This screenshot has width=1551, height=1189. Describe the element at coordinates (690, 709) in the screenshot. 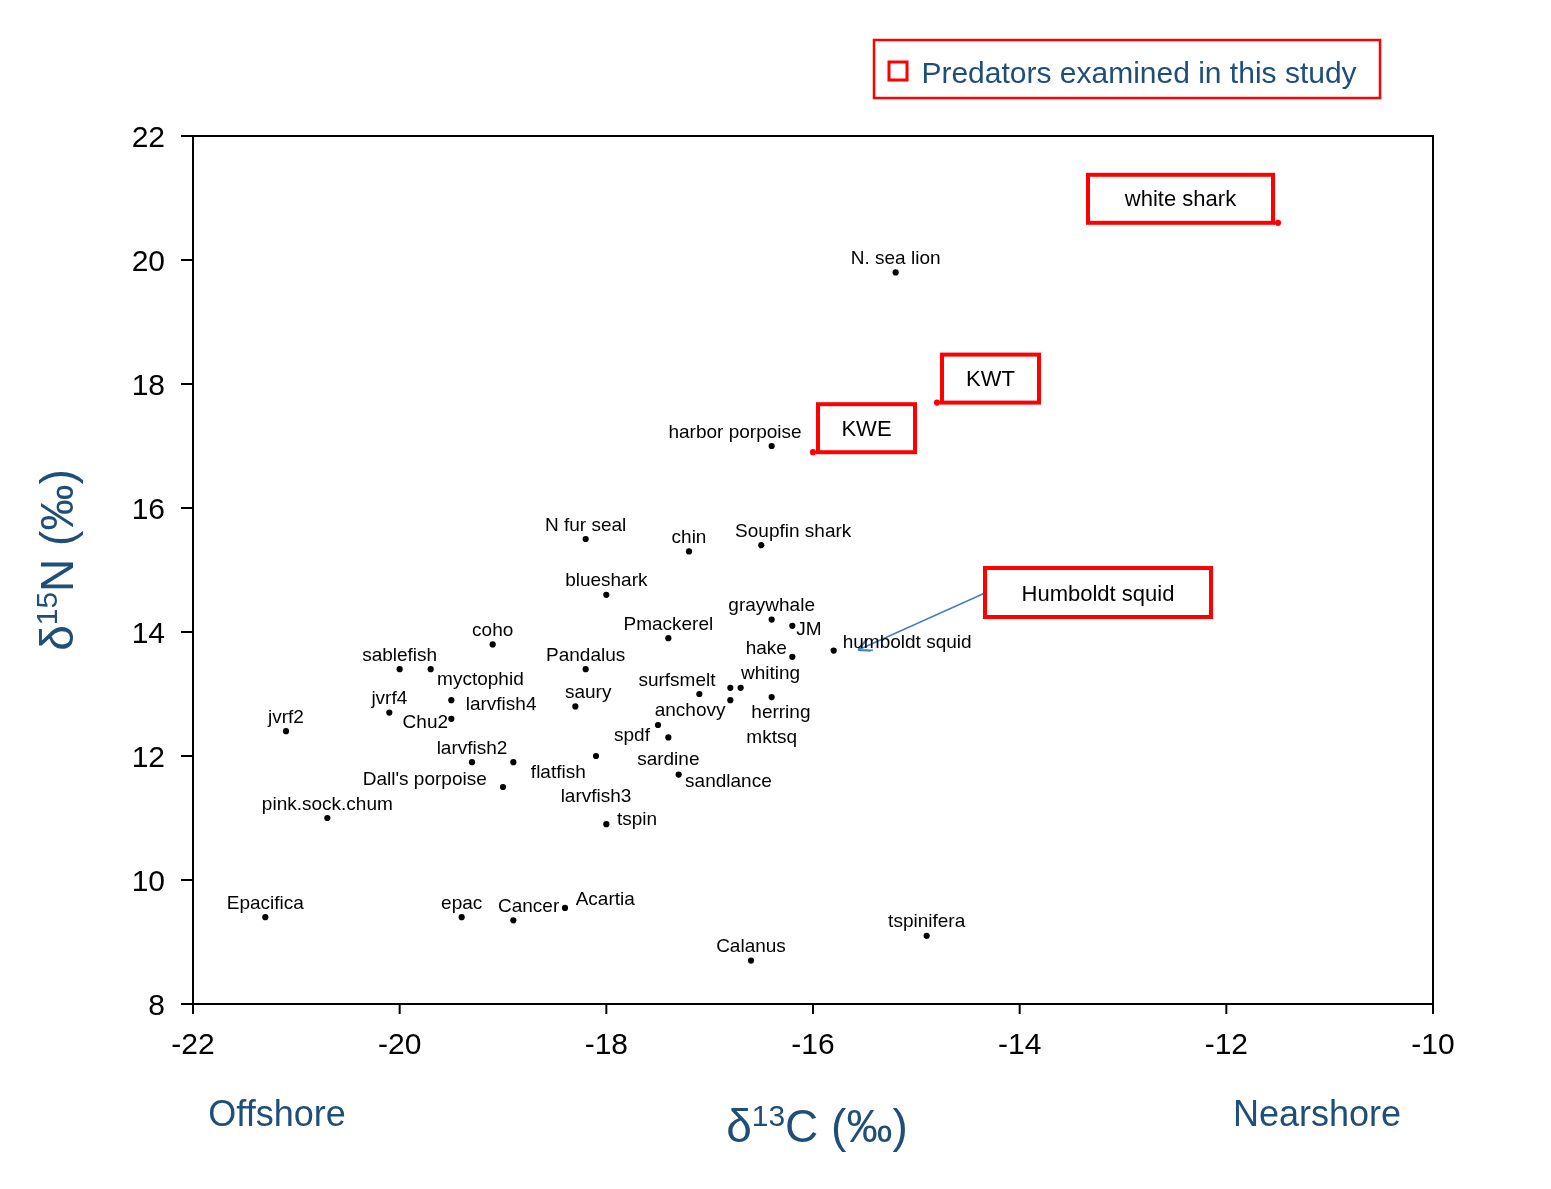

I see `data-label: anchovy` at that location.